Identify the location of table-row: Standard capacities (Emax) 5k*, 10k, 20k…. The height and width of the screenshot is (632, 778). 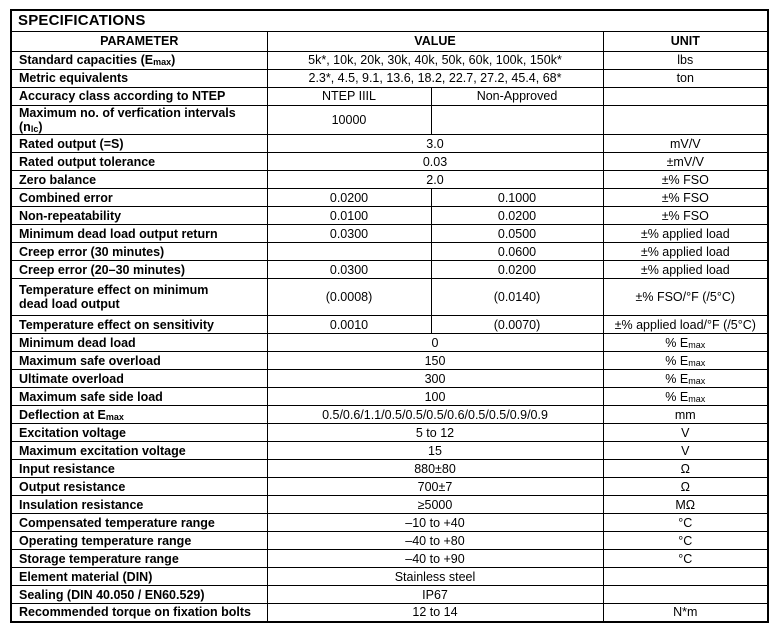
(389, 60).